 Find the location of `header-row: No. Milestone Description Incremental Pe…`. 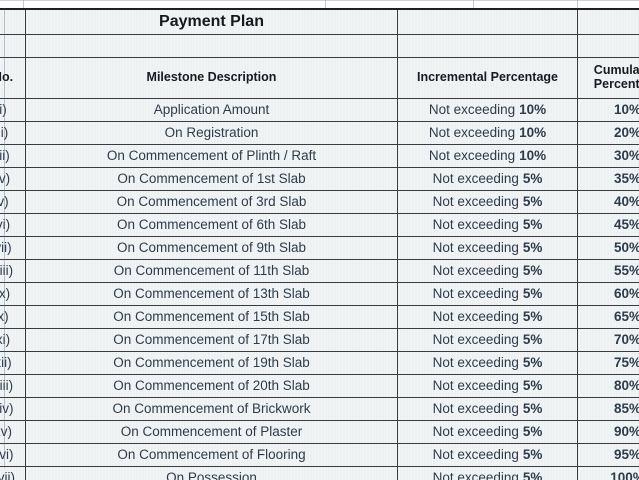

header-row: No. Milestone Description Incremental Pe… is located at coordinates (319, 78).